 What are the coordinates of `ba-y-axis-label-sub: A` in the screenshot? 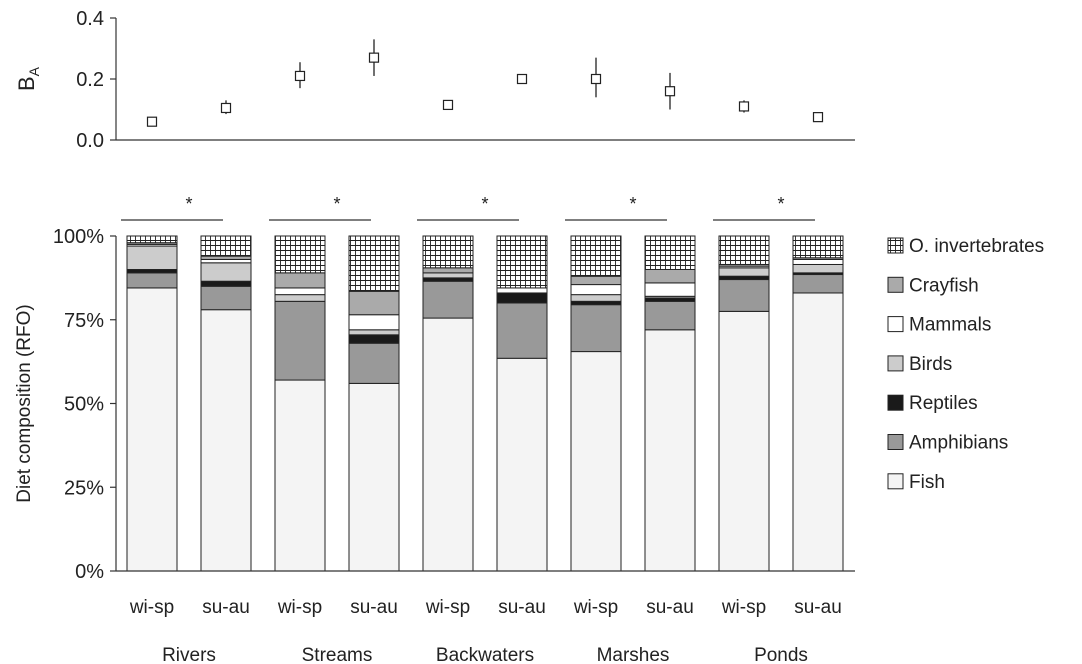 It's located at (34, 71).